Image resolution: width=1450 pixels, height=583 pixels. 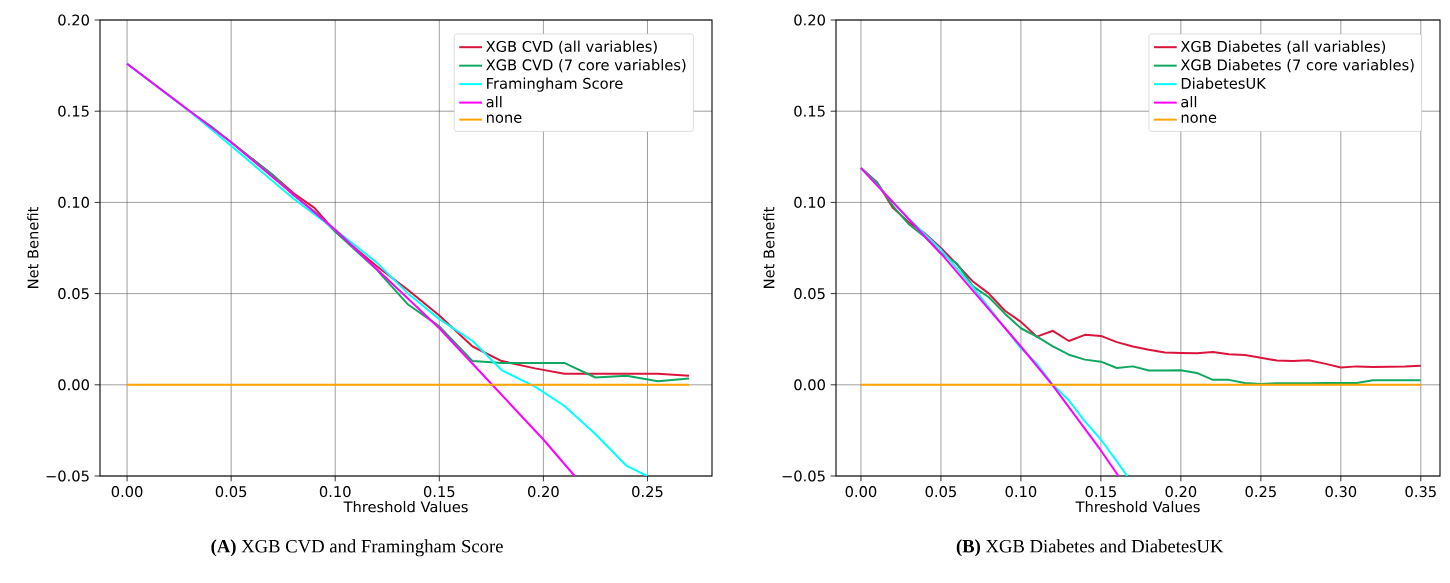 I want to click on text: (A) XGB CVD and Framingham Score, so click(x=357, y=548).